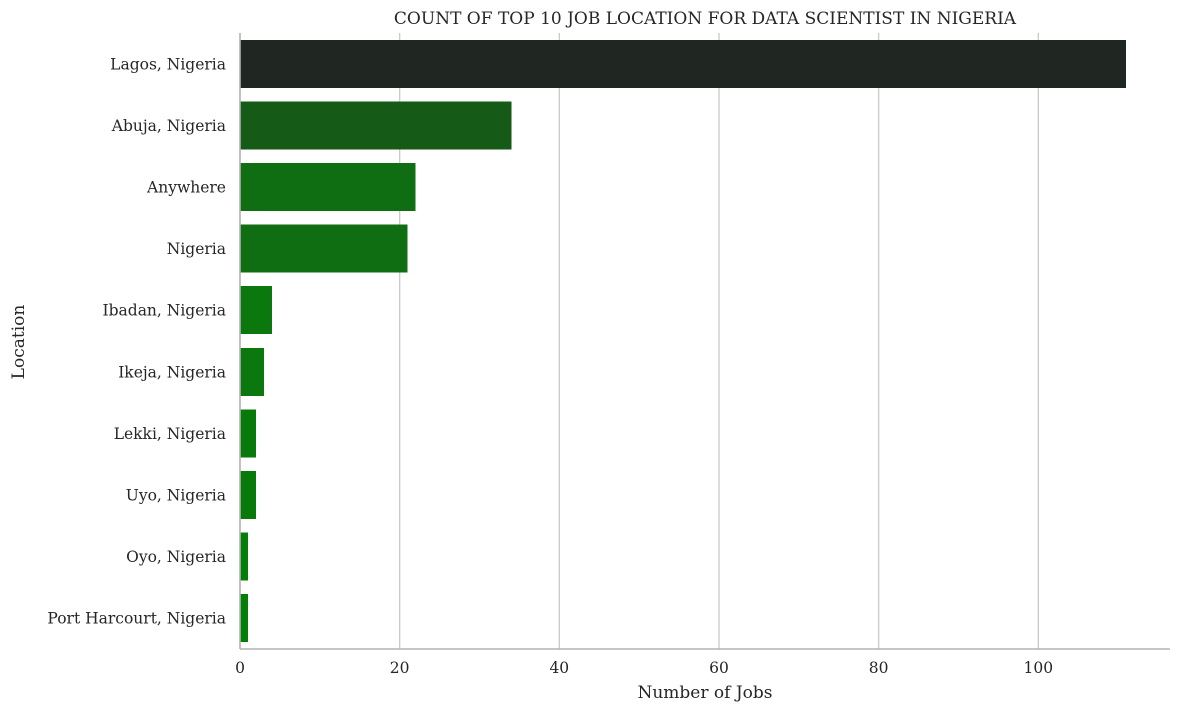 This screenshot has width=1179, height=712. What do you see at coordinates (256, 310) in the screenshot?
I see `bar-ibadan-nigeria` at bounding box center [256, 310].